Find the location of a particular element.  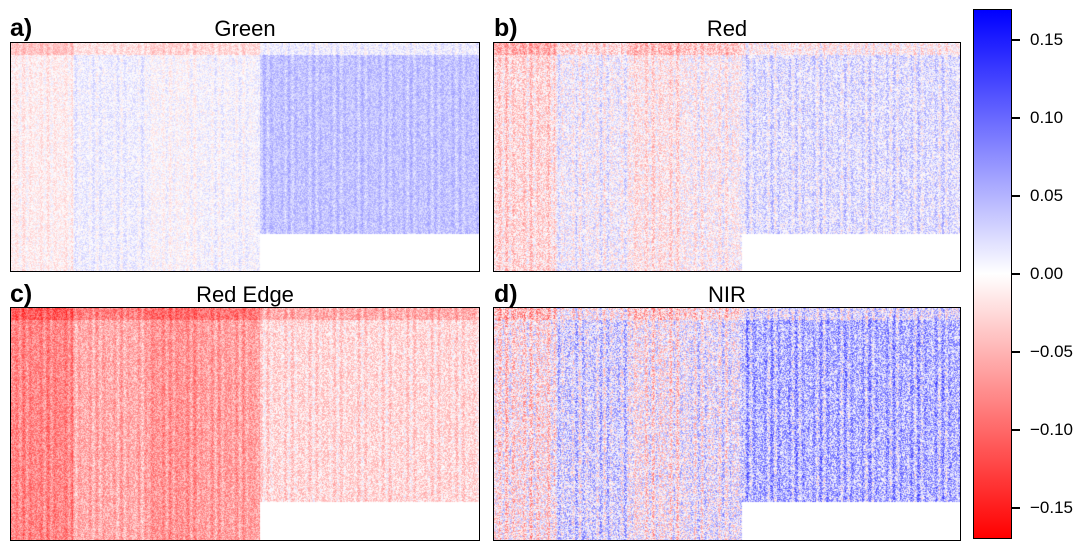

panel-a-title: Green is located at coordinates (245, 28).